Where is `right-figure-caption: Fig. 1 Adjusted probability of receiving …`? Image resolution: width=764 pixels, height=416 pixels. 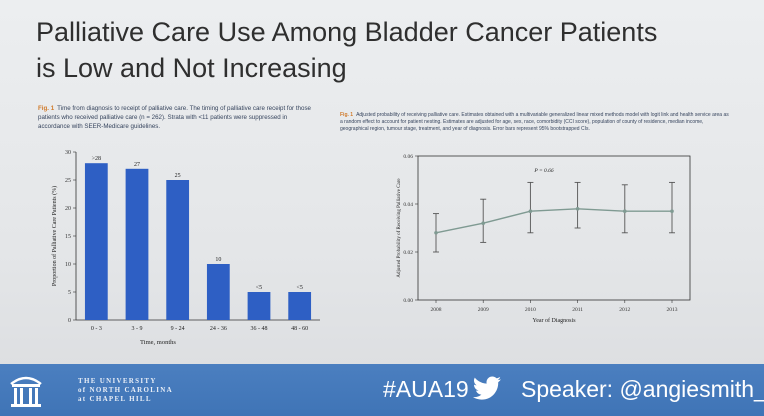 right-figure-caption: Fig. 1 Adjusted probability of receiving … is located at coordinates (535, 122).